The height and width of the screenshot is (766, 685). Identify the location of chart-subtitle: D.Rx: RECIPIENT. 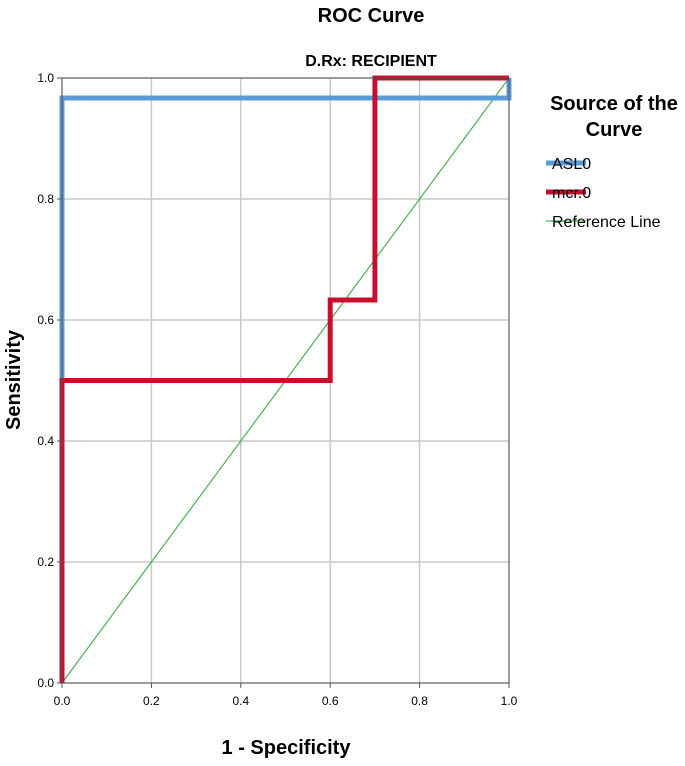
(371, 61).